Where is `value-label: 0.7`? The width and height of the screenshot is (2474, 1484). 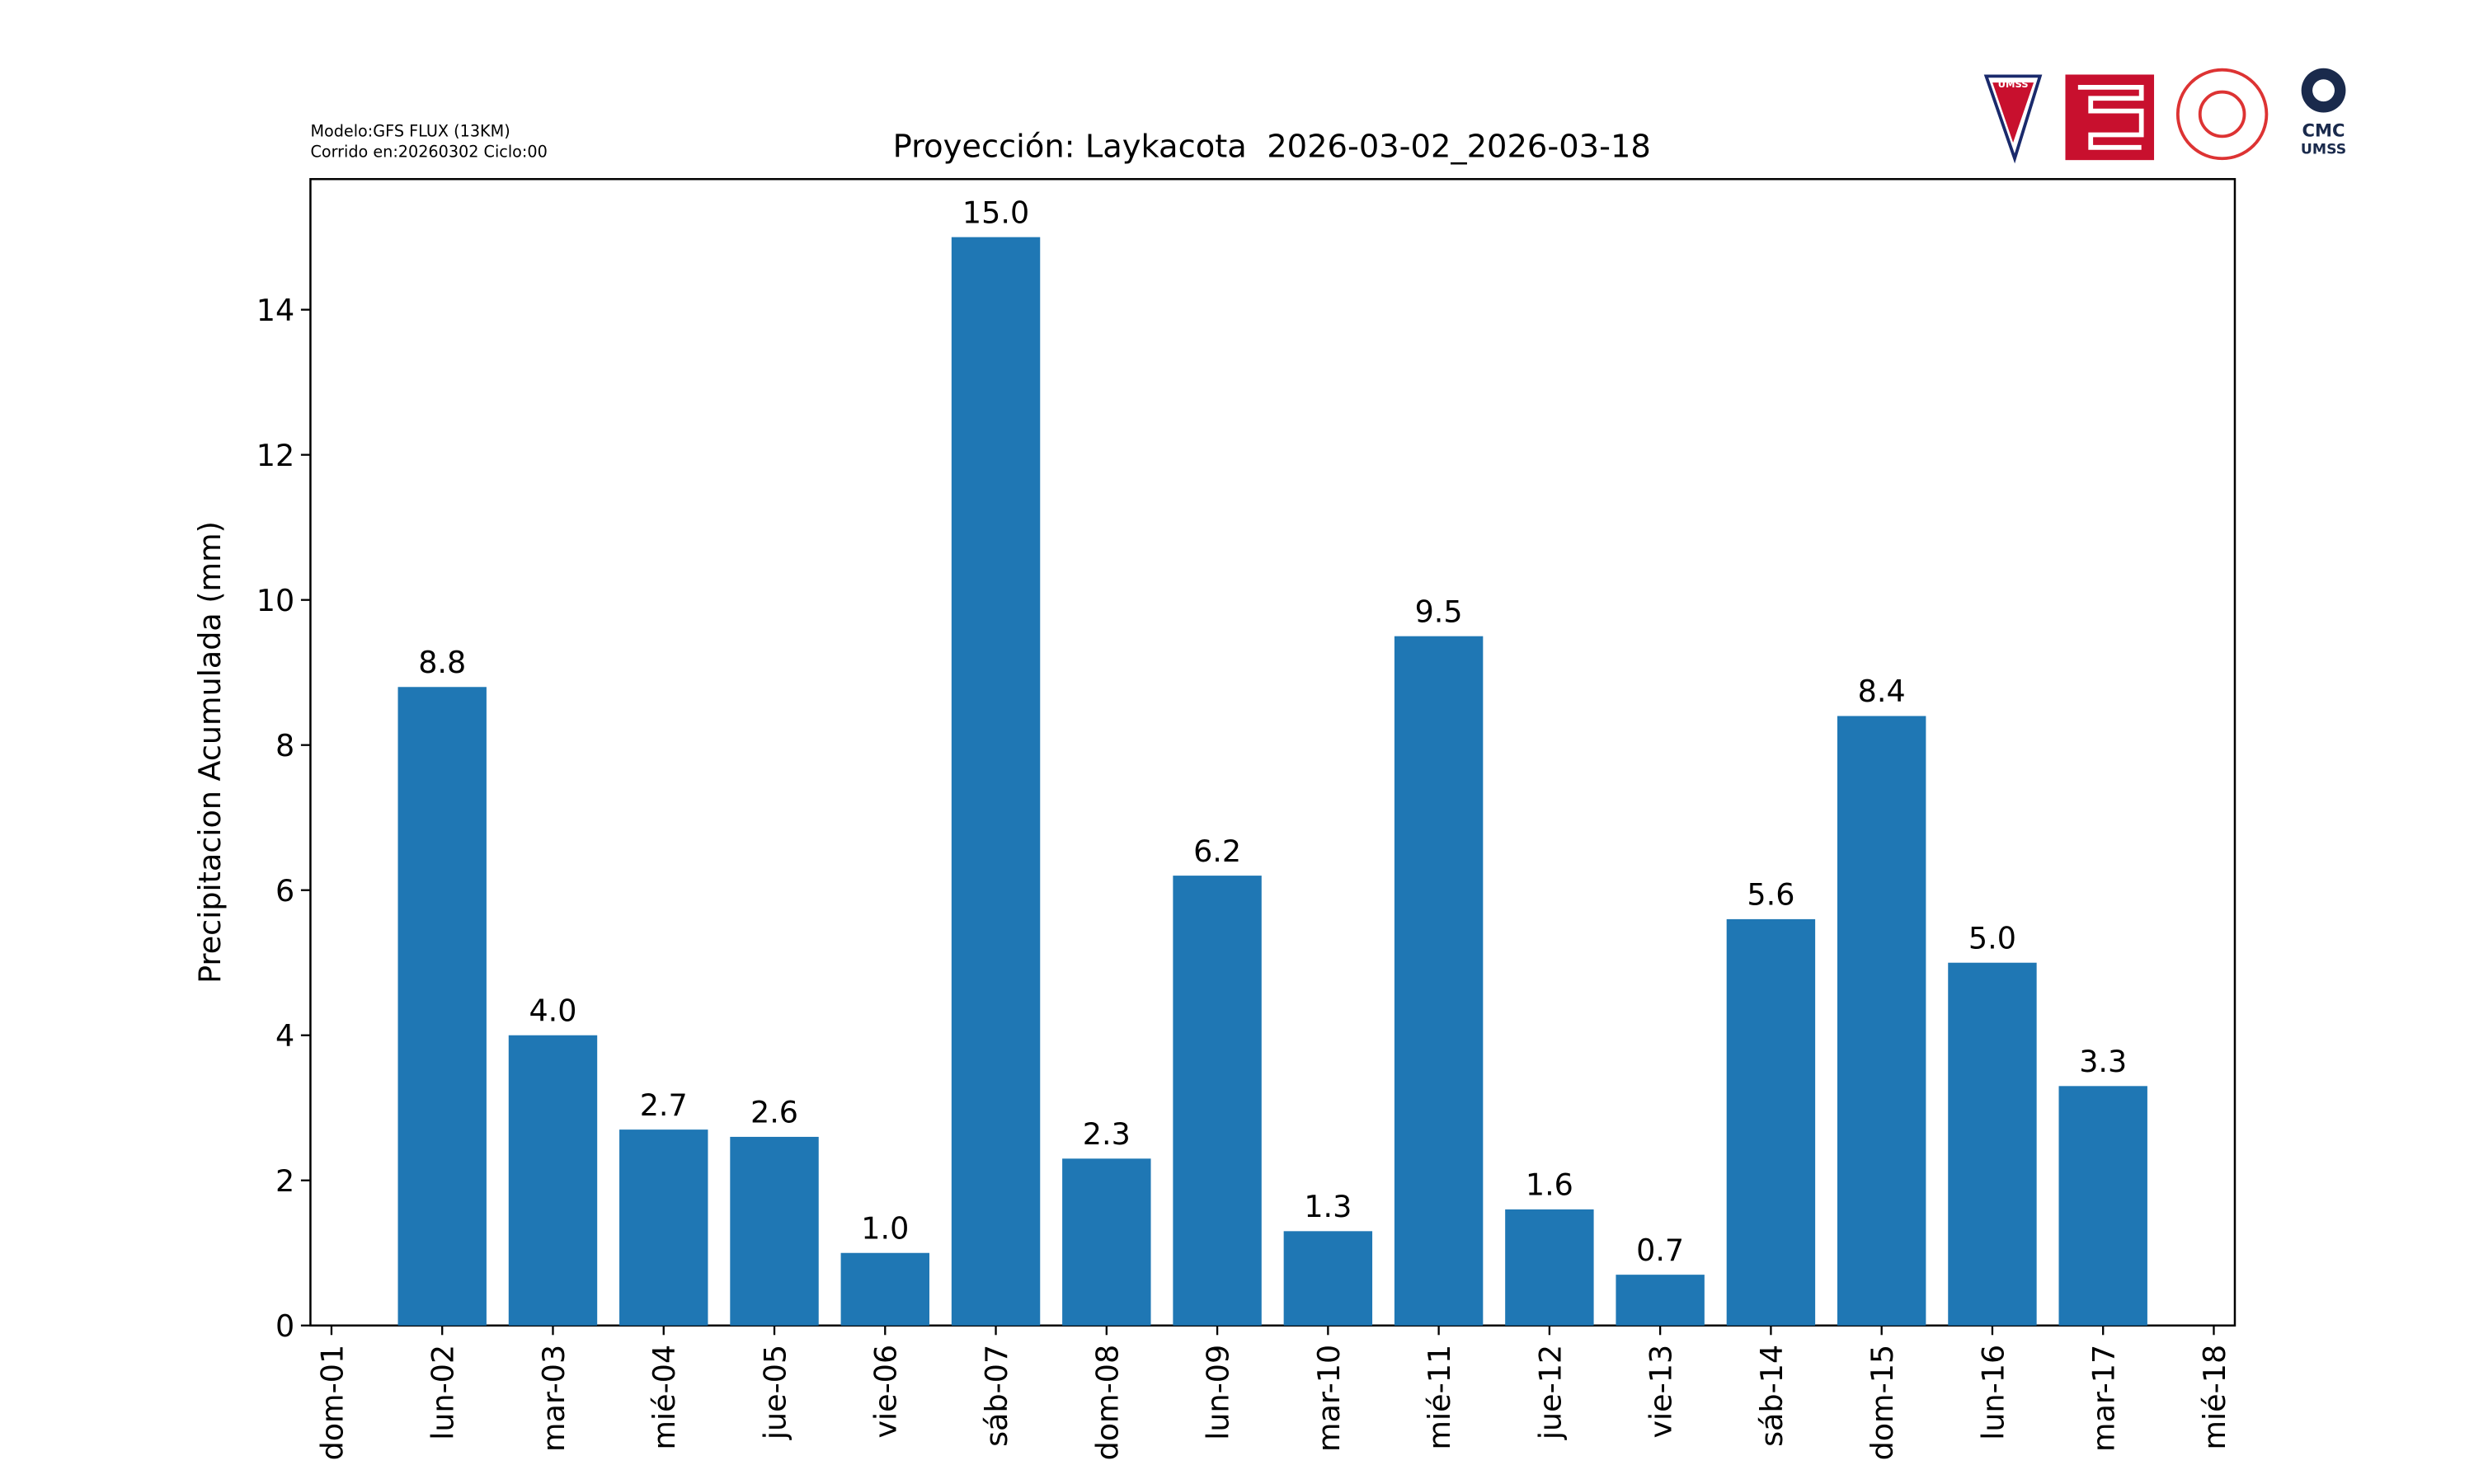 value-label: 0.7 is located at coordinates (1660, 1250).